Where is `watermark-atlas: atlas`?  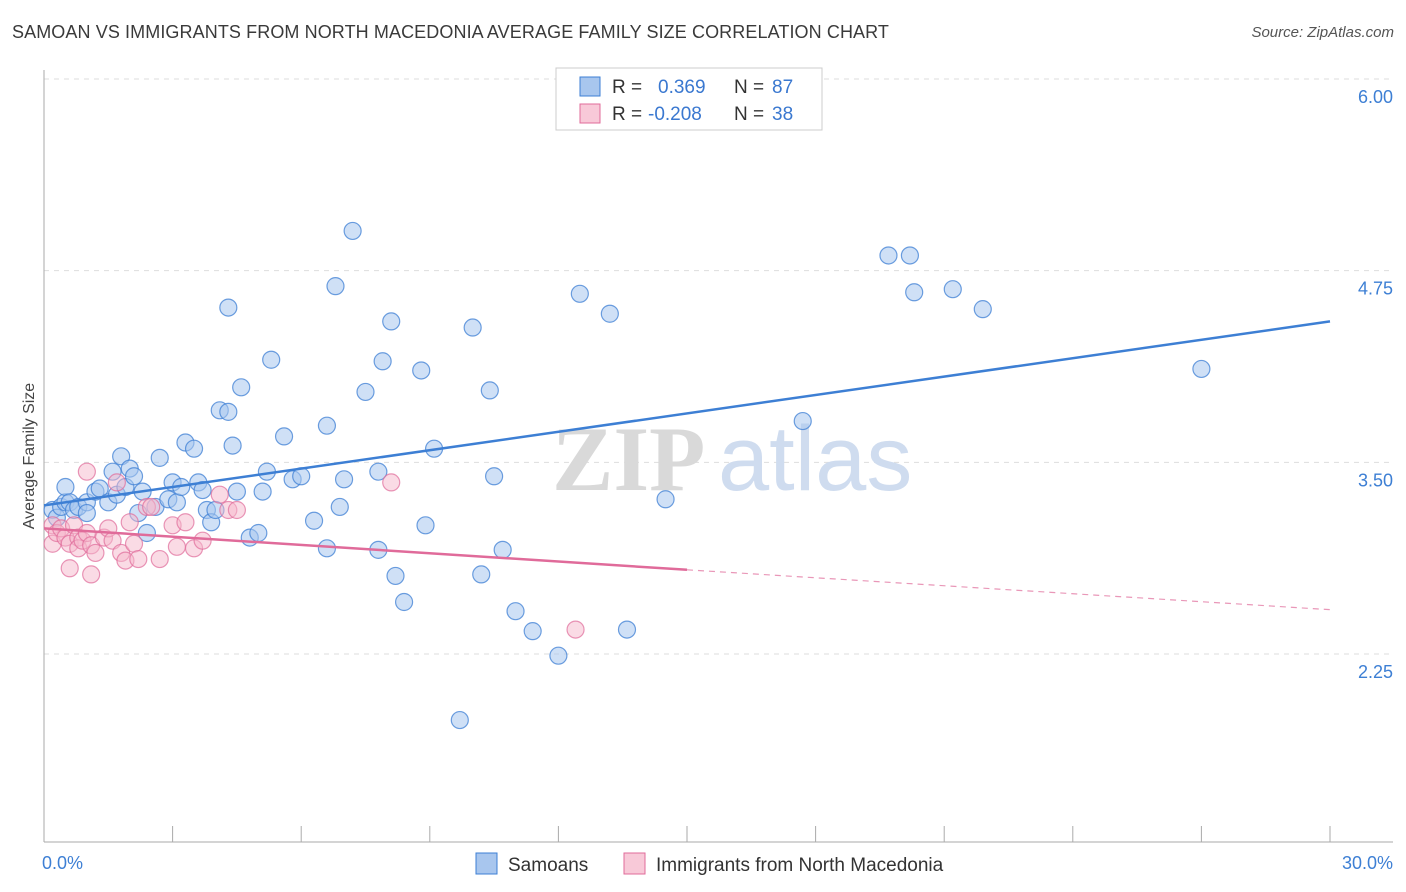 watermark-atlas: atlas is located at coordinates (815, 459).